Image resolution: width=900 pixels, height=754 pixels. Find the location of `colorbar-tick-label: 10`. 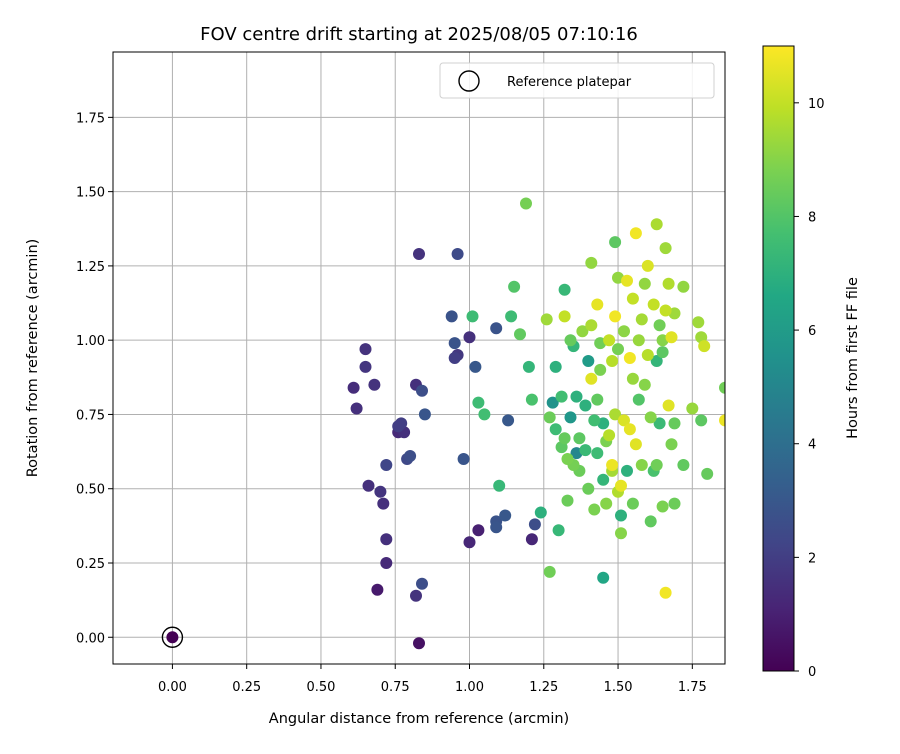

colorbar-tick-label: 10 is located at coordinates (816, 104).